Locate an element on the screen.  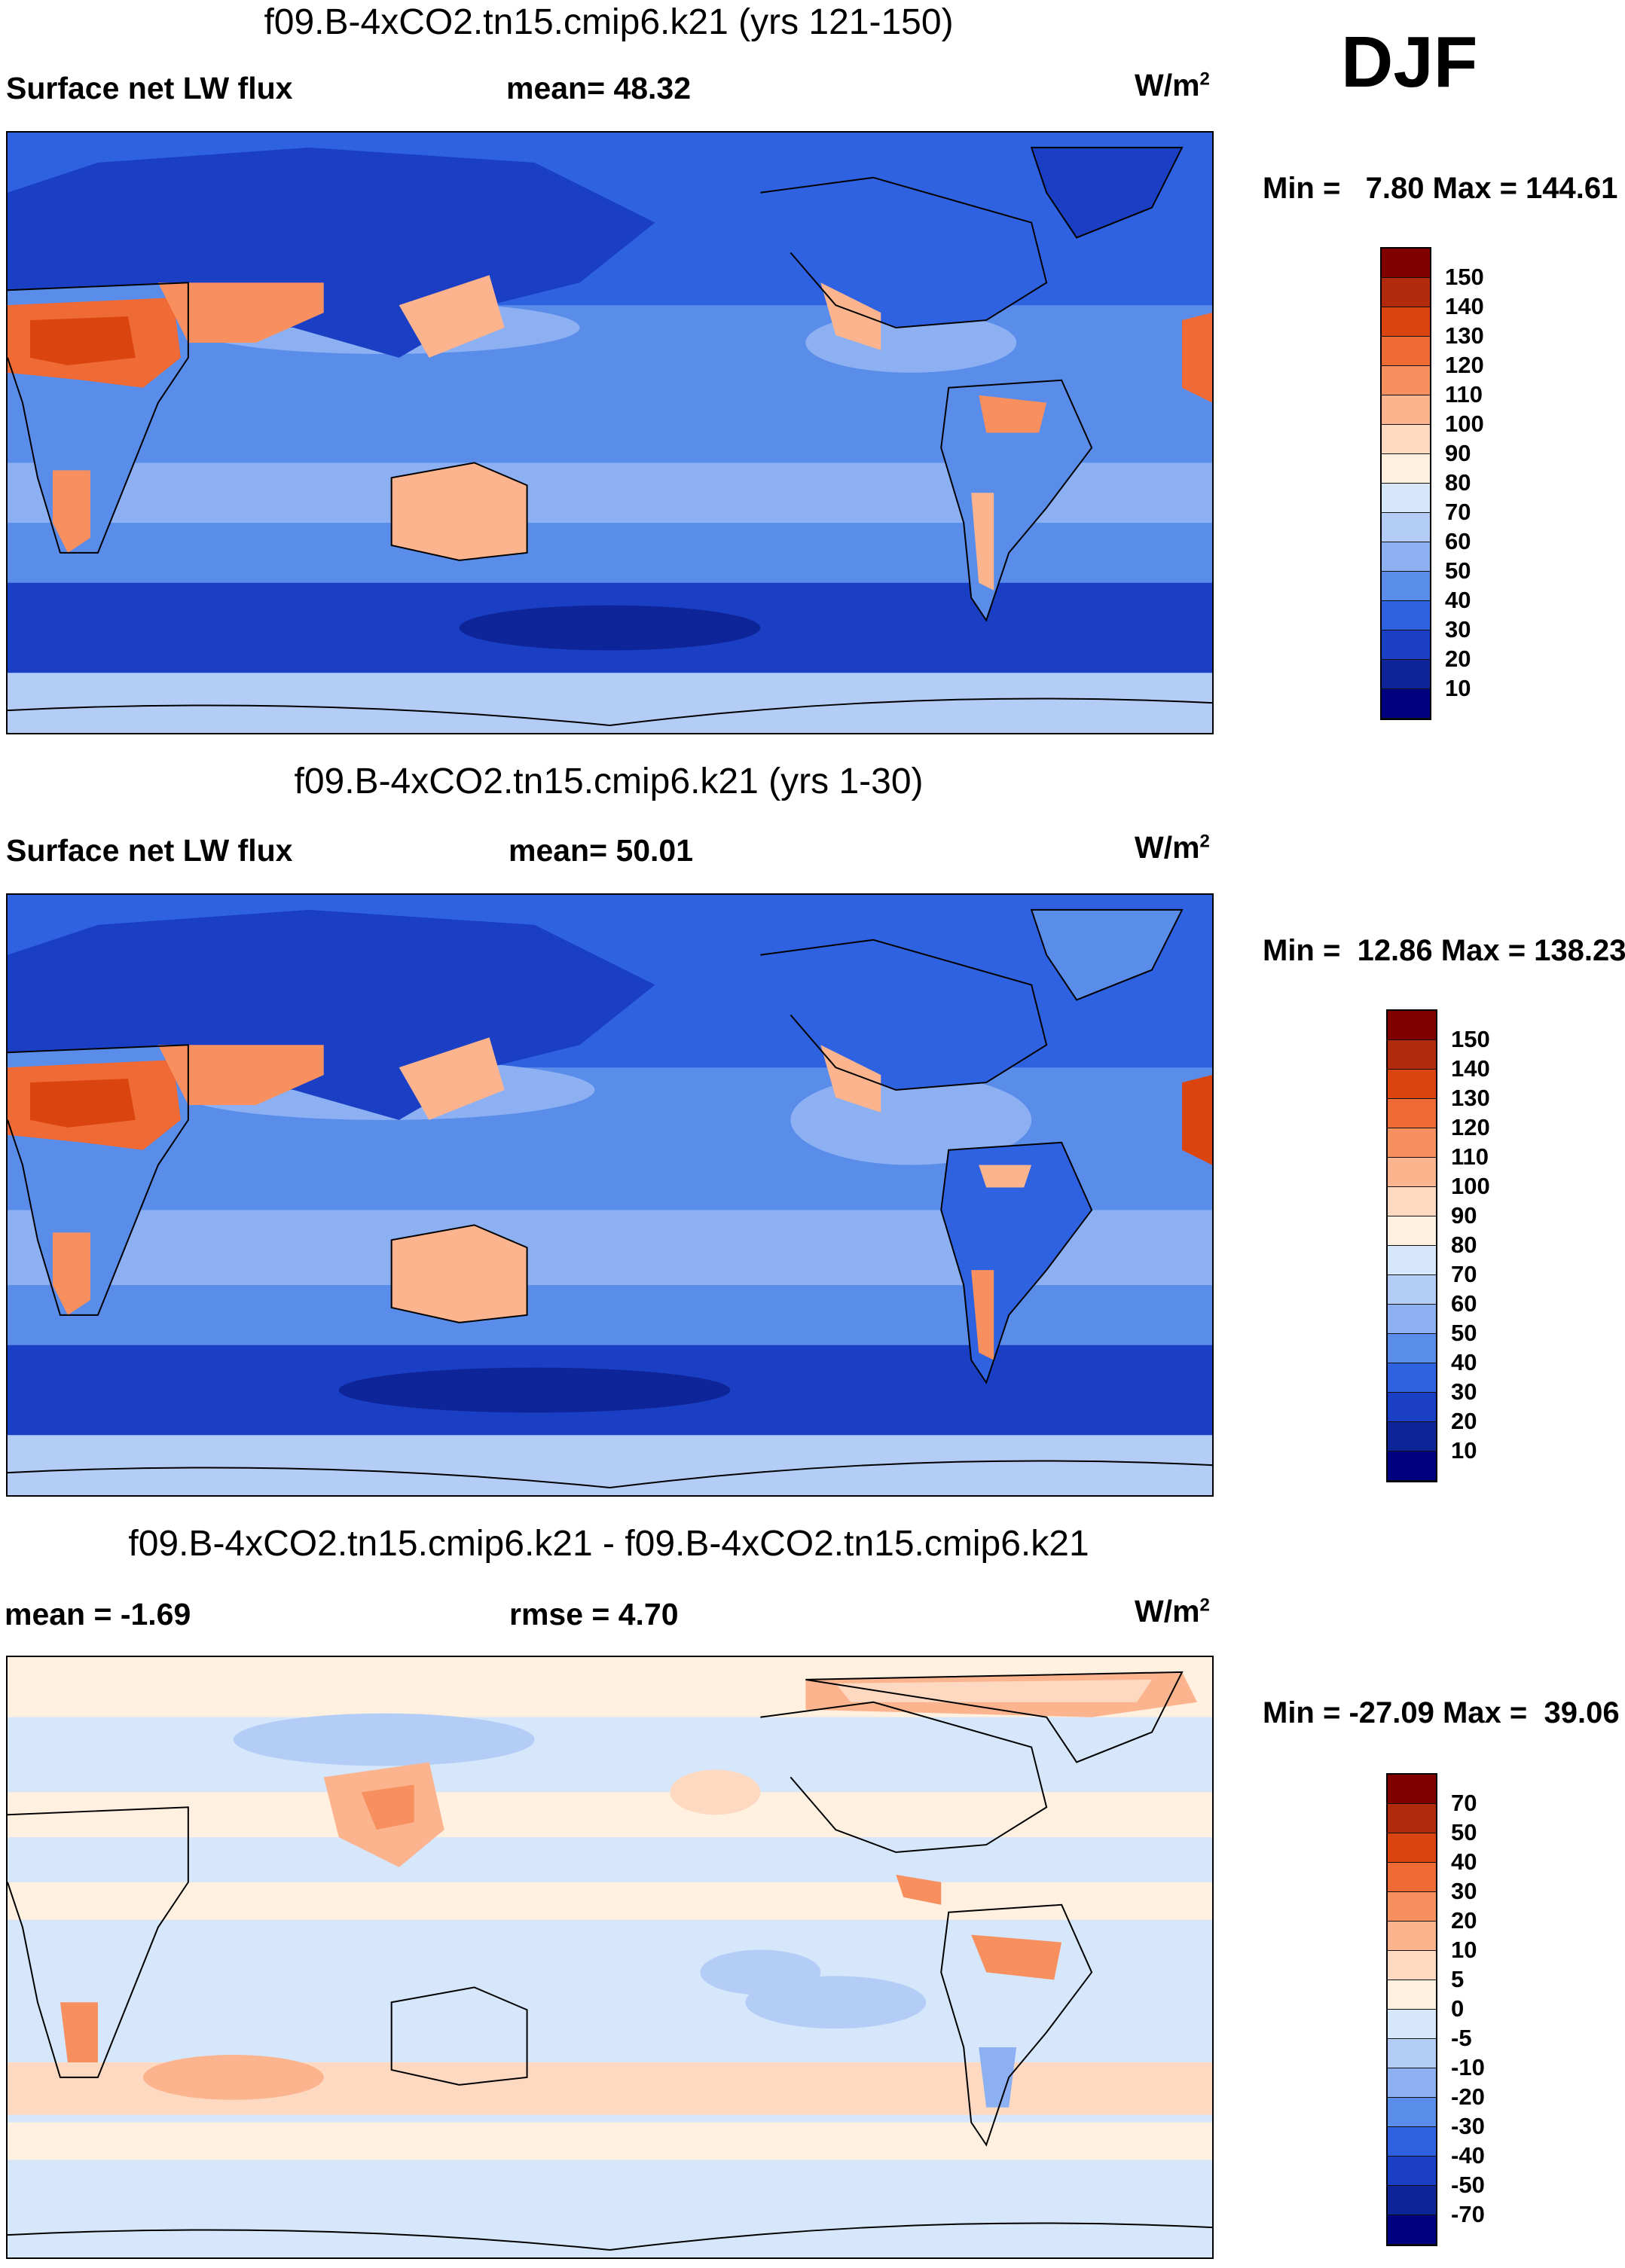
colorbar-tick-label: -5 is located at coordinates (1461, 2038).